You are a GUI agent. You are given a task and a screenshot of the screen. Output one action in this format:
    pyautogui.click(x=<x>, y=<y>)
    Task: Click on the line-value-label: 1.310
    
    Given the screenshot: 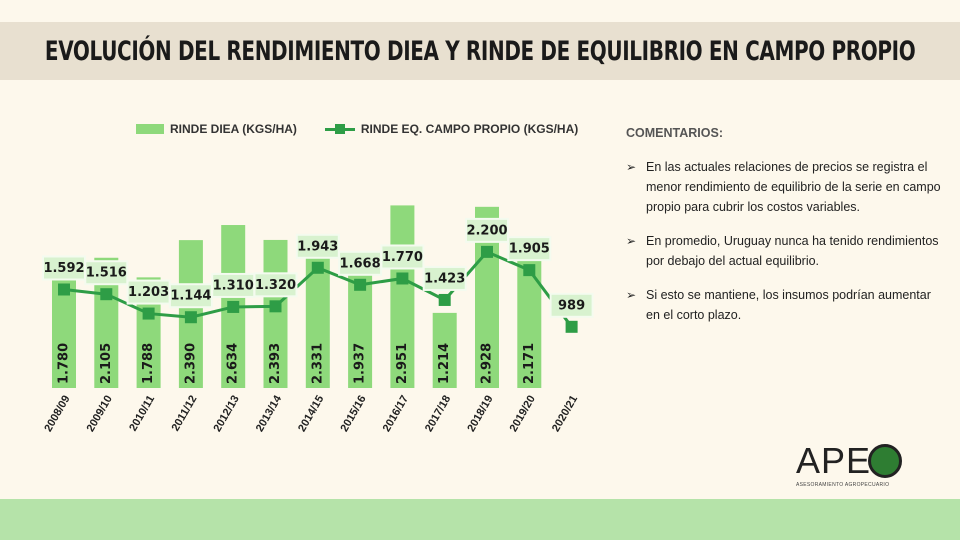 What is the action you would take?
    pyautogui.click(x=233, y=285)
    